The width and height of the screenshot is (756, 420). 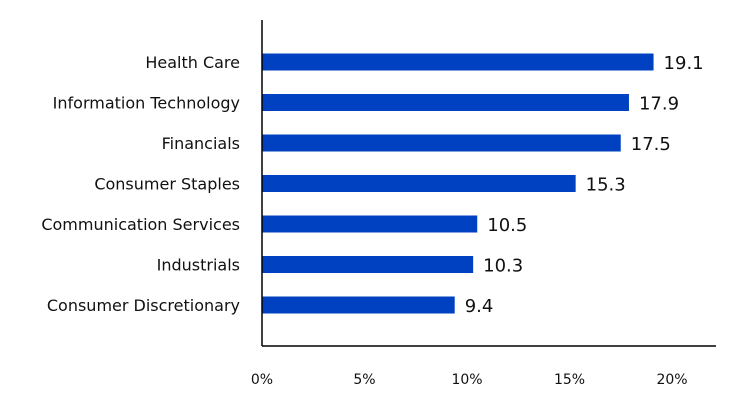 I want to click on category-label: Consumer Staples, so click(x=167, y=184).